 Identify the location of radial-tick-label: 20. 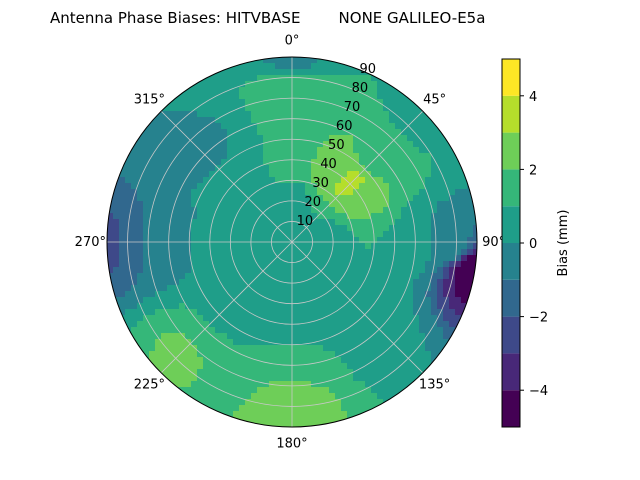
(312, 202).